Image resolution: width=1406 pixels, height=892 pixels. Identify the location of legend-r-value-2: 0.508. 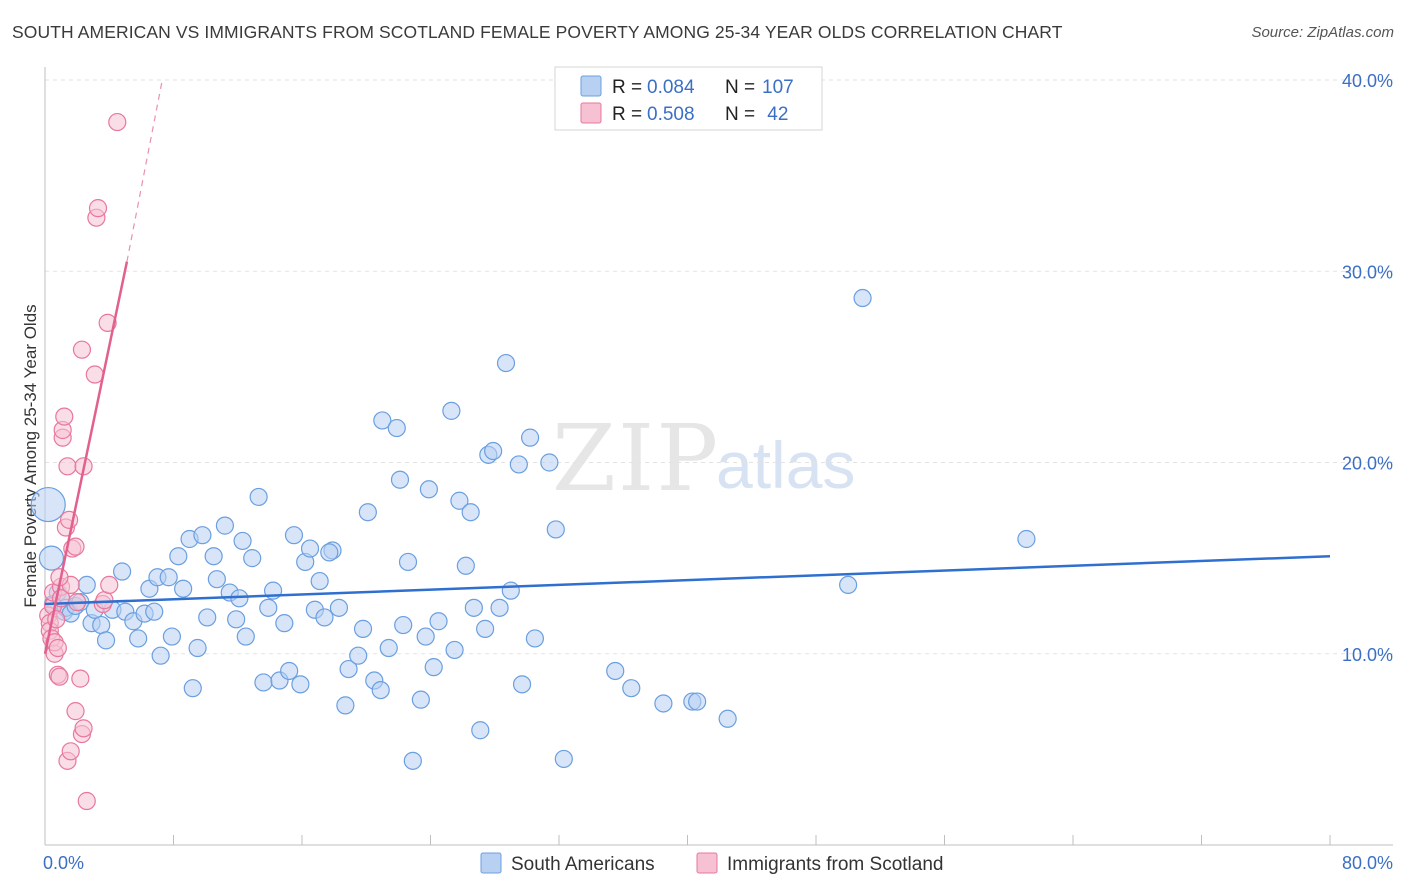
(671, 114).